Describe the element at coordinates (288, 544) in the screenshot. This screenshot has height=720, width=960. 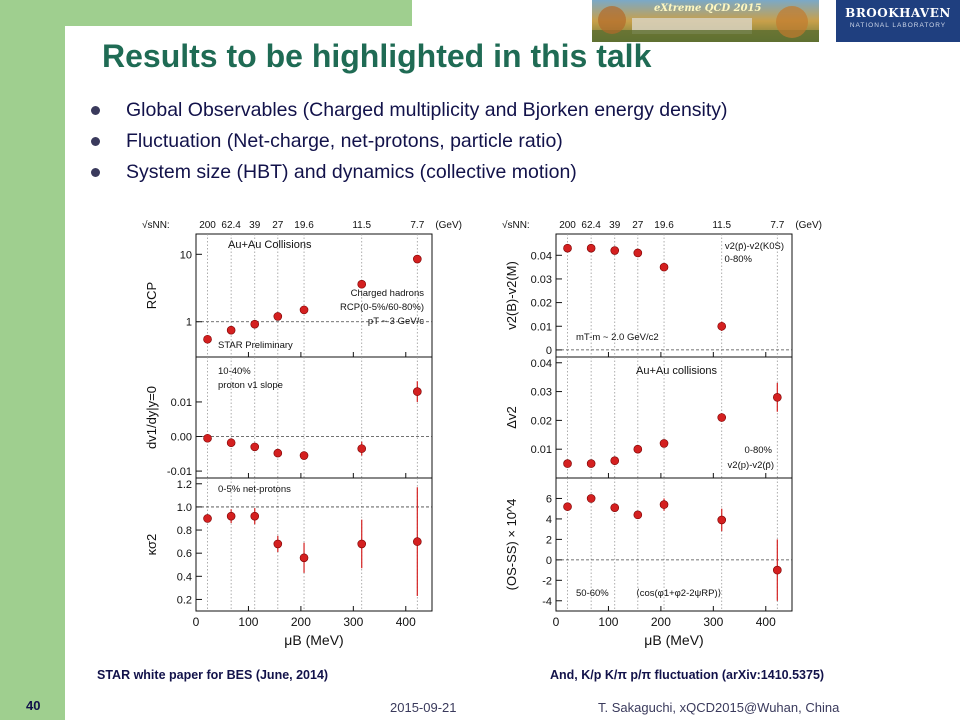
I see `panel: 0.2 0.4 0.6 0.8 1.0 1.2 κσ2 0-5% net-protons` at that location.